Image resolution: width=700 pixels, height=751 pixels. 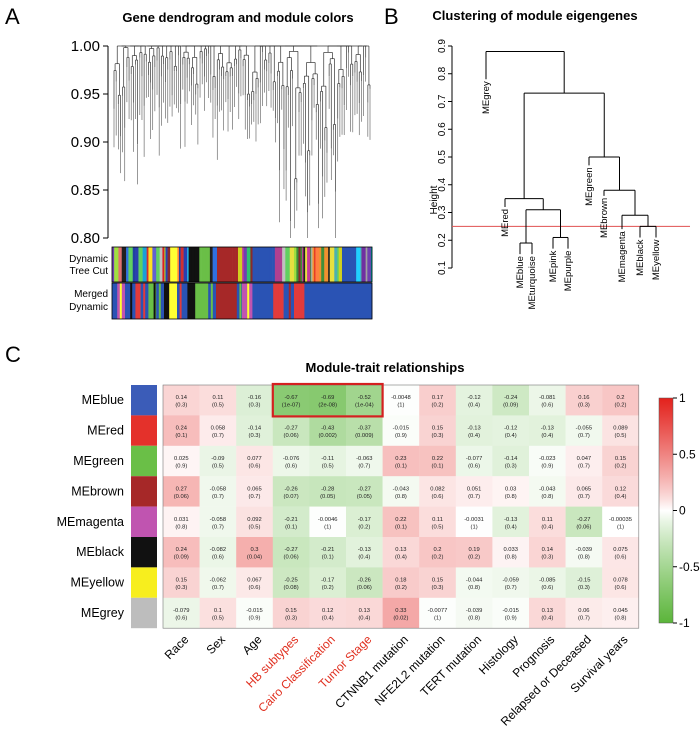 What do you see at coordinates (327, 429) in the screenshot?
I see `cell-value-label: -0.43` at bounding box center [327, 429].